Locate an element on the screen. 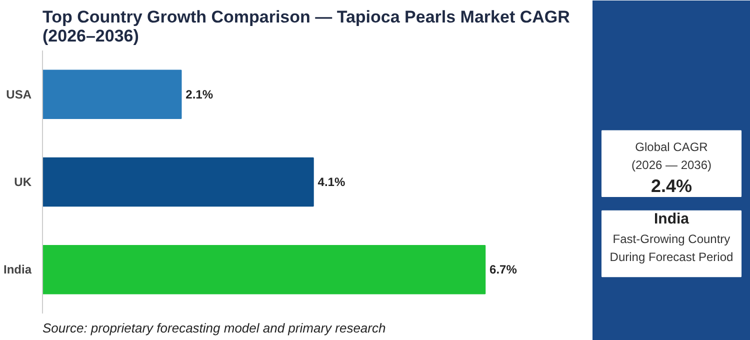  chart-title: Top Country Growth Comparison — Tapioca Pearls Market CAGR (2026–2036) is located at coordinates (306, 27).